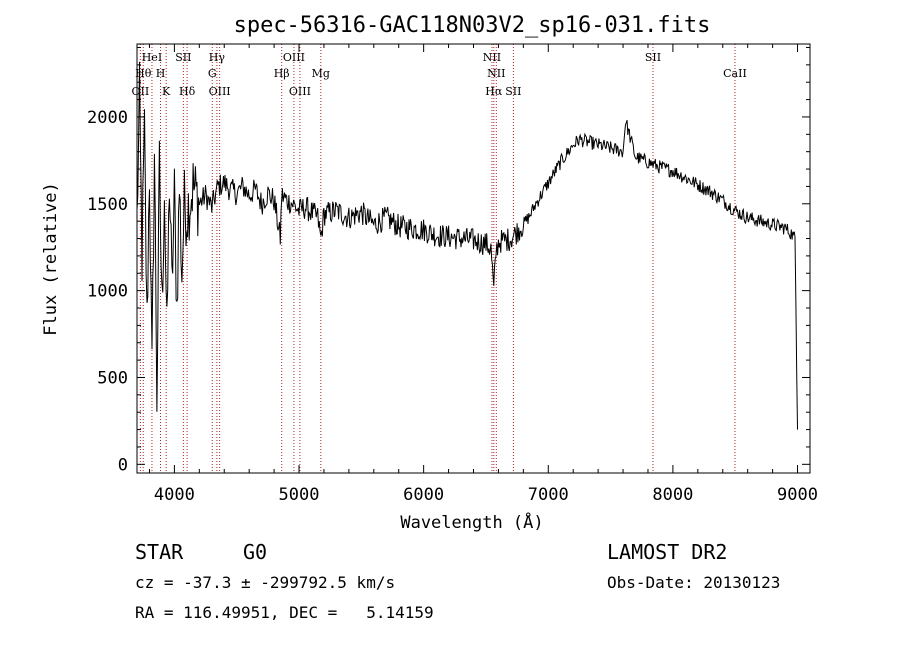  I want to click on line-label-15: NII, so click(496, 73).